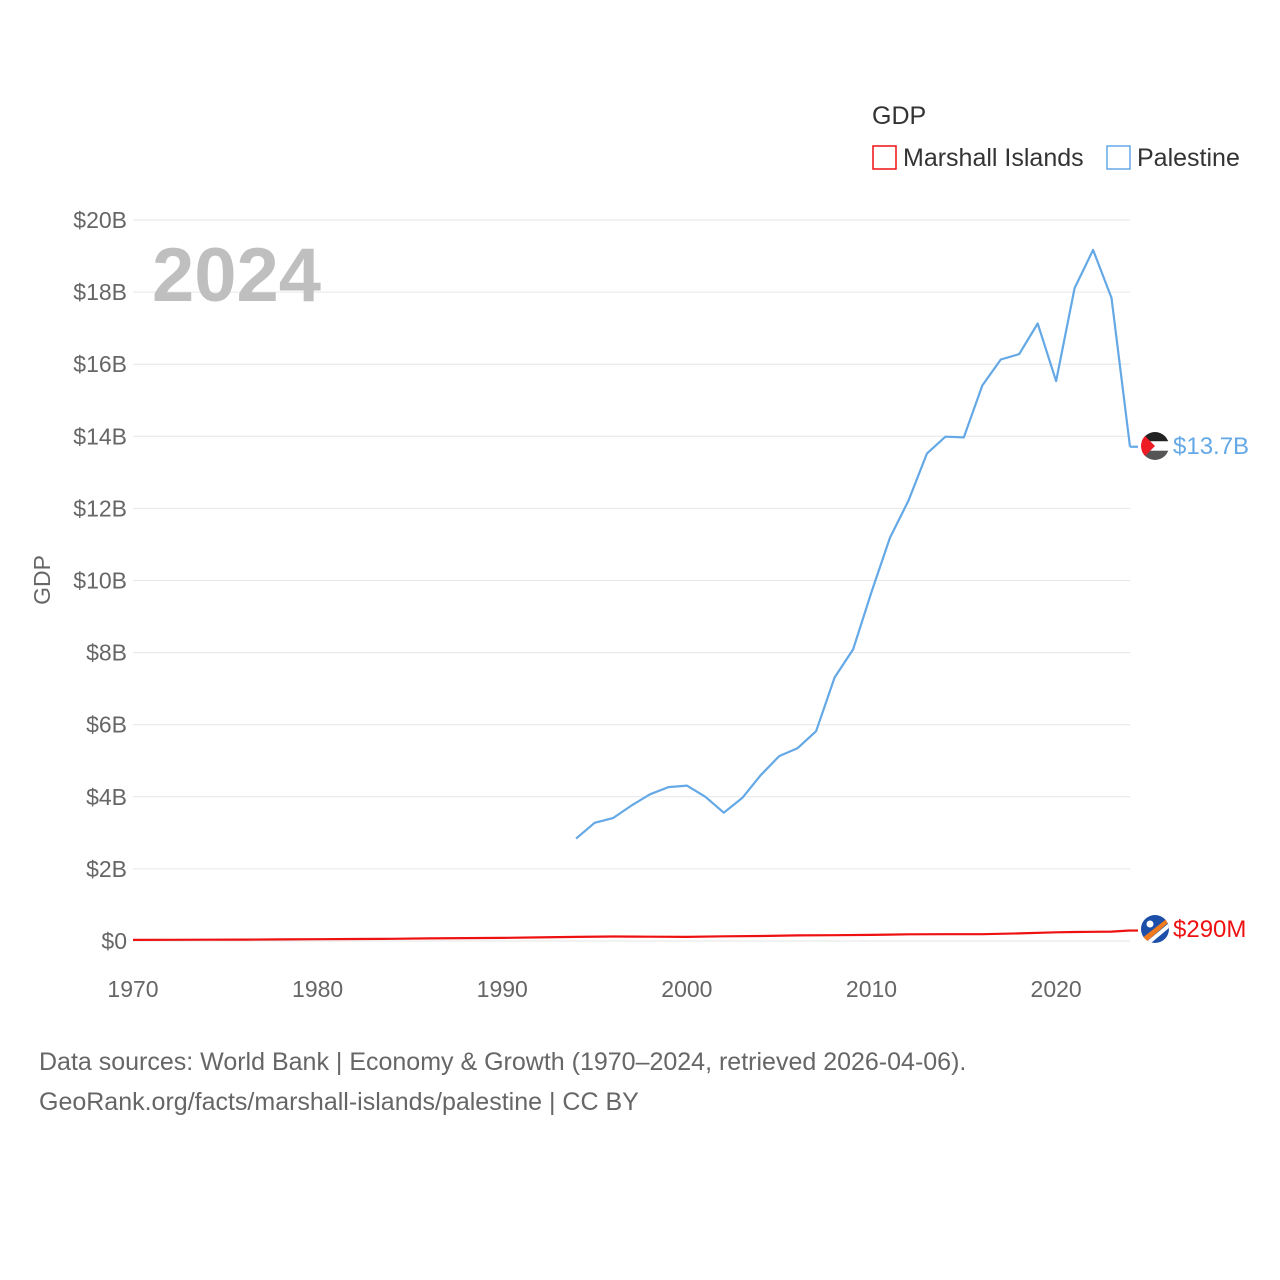  I want to click on x-tick-label: 1980, so click(317, 989).